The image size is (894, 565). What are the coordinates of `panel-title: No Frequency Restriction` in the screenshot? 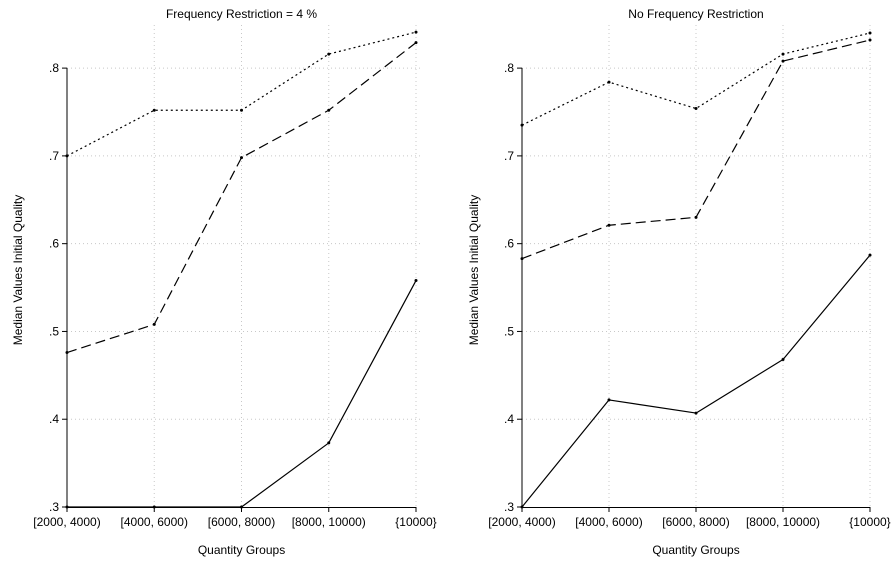 It's located at (695, 14).